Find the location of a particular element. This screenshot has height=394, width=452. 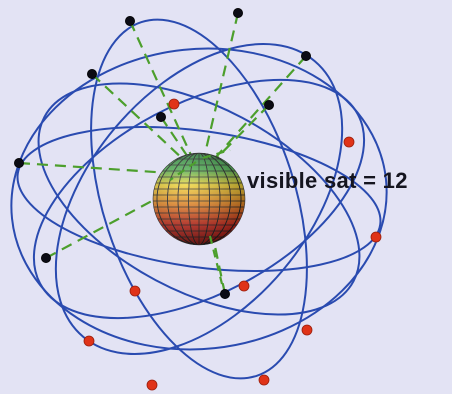

earth-globe is located at coordinates (199, 199).